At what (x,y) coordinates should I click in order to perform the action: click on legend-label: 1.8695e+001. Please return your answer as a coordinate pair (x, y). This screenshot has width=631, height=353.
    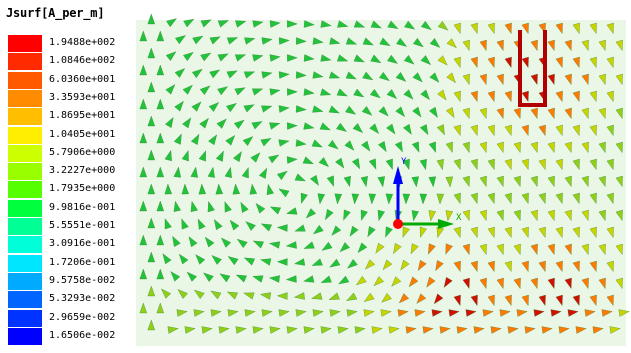
    Looking at the image, I should click on (82, 116).